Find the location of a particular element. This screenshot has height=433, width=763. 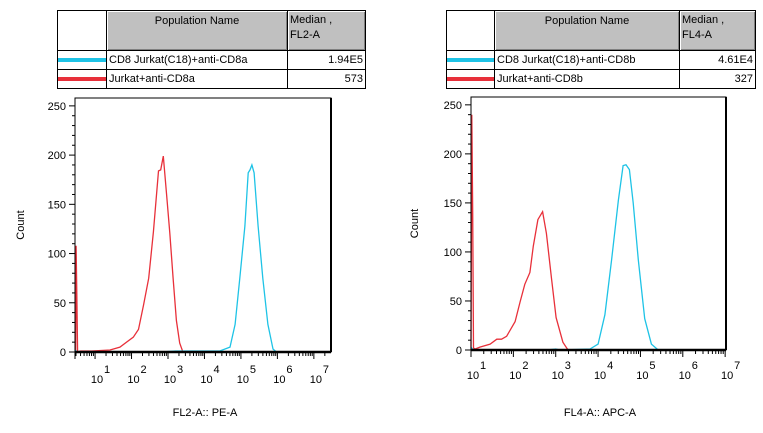

legend-row: CD8 Jurkat(C18)+anti-CD8b 4.61E4 is located at coordinates (601, 60).